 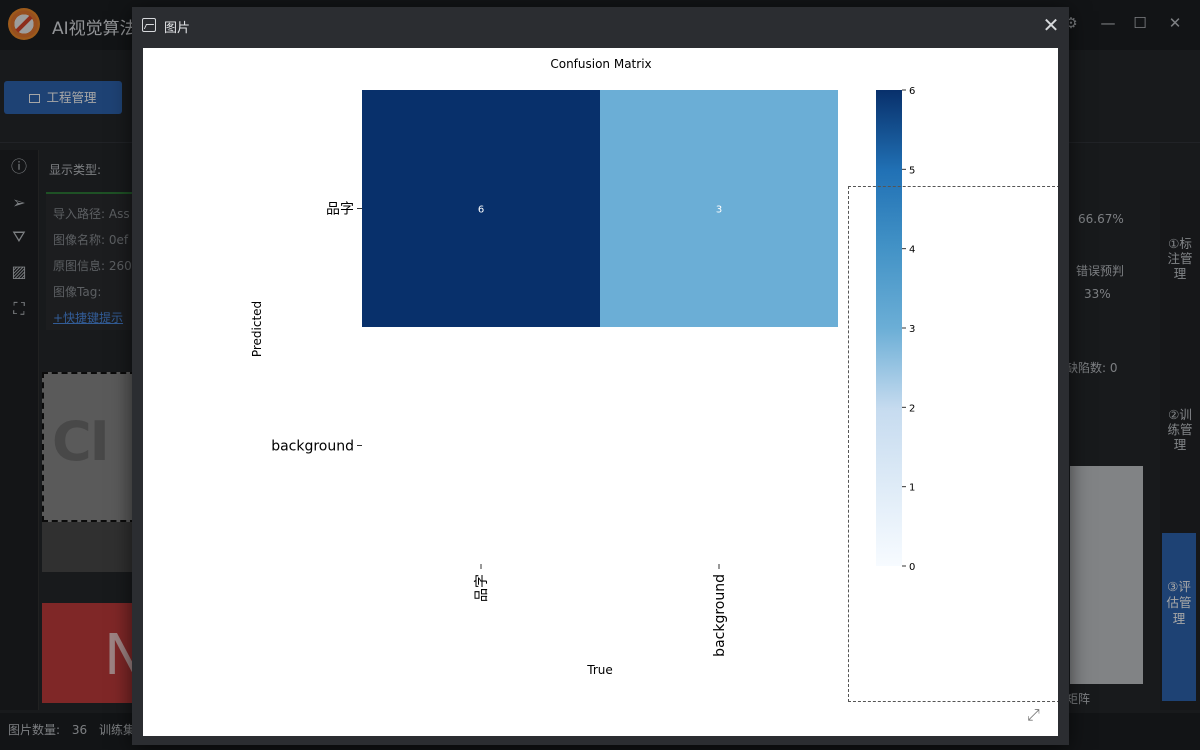 I want to click on image-thumbnail: CI, so click(x=89, y=447).